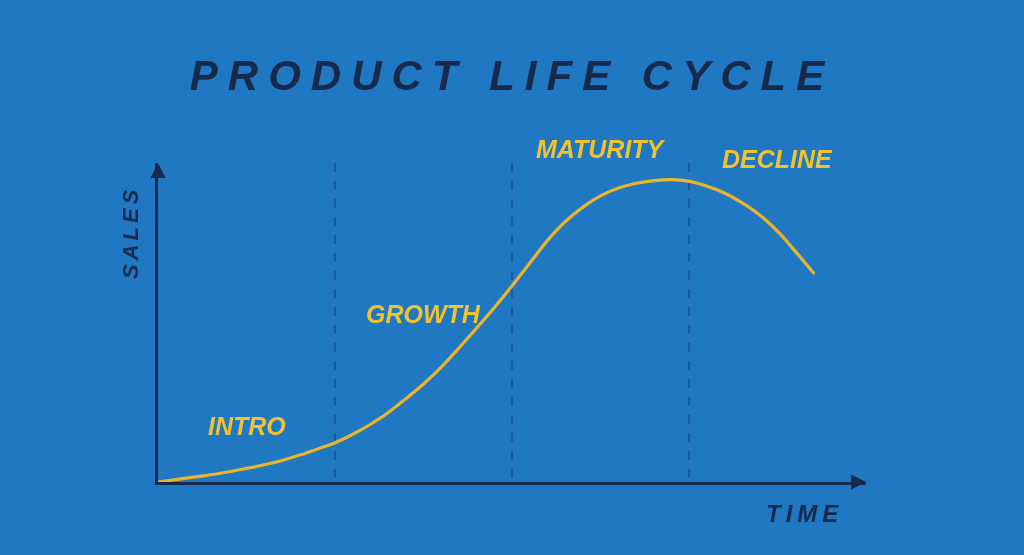 The height and width of the screenshot is (555, 1024). I want to click on y-axis-title: SALES, so click(130, 232).